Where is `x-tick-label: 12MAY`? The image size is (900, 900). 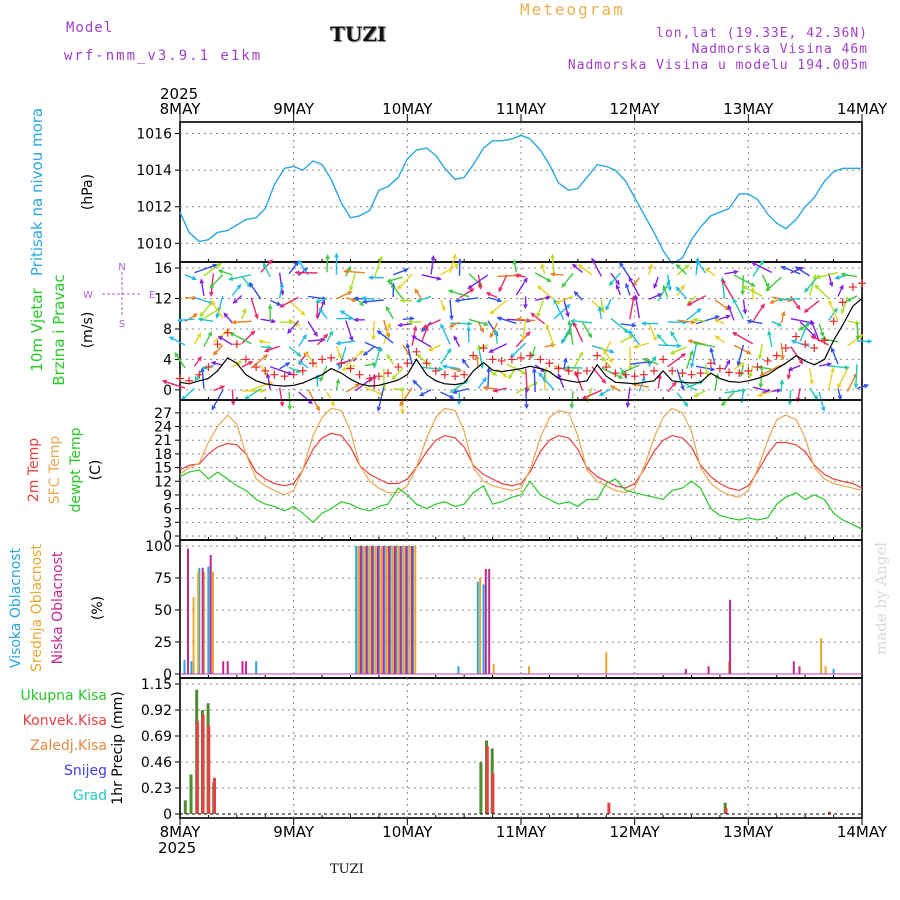 x-tick-label: 12MAY is located at coordinates (635, 109).